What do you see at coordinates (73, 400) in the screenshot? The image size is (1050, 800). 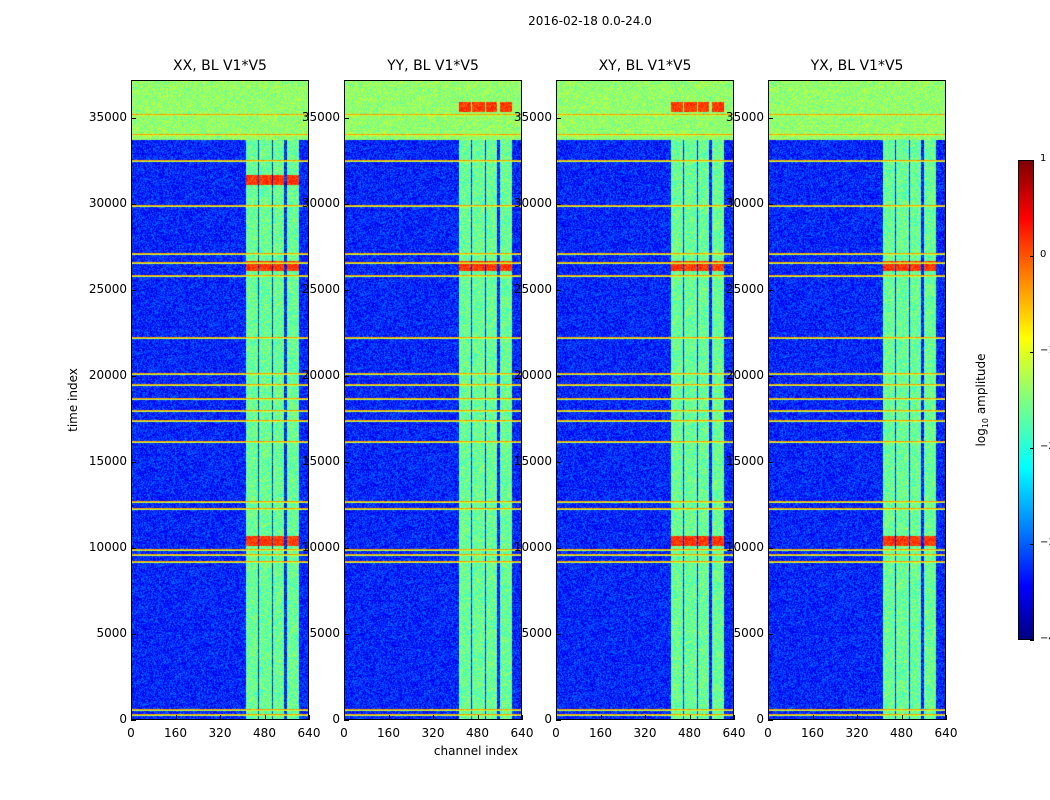 I see `y-axis-label: time index` at bounding box center [73, 400].